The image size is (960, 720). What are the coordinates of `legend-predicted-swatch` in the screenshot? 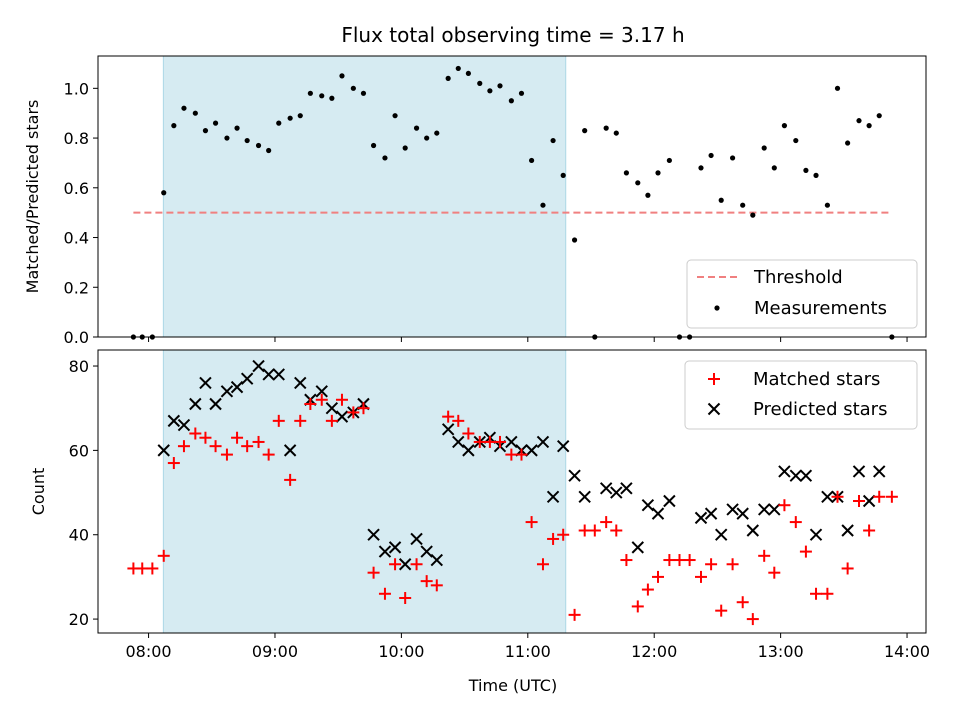 It's located at (714, 409).